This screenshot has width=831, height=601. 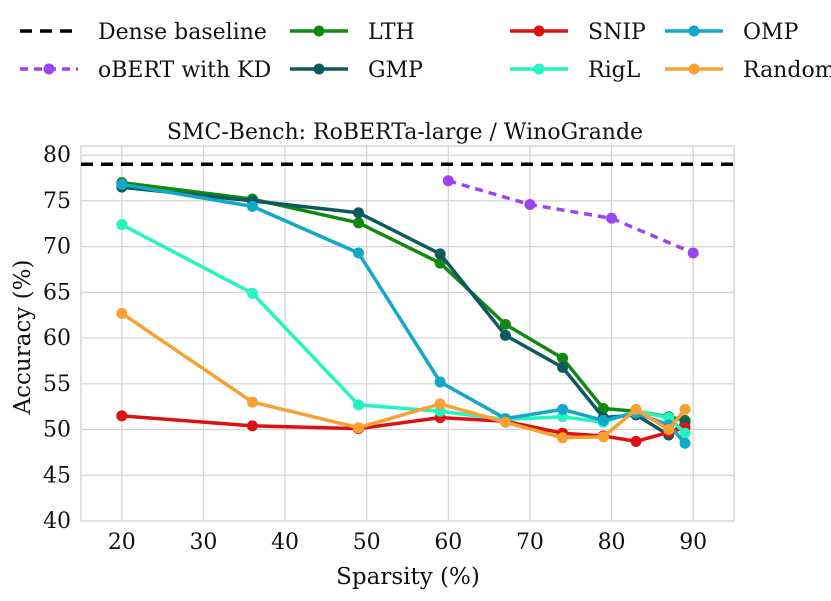 I want to click on legend-label: OMP, so click(x=771, y=32).